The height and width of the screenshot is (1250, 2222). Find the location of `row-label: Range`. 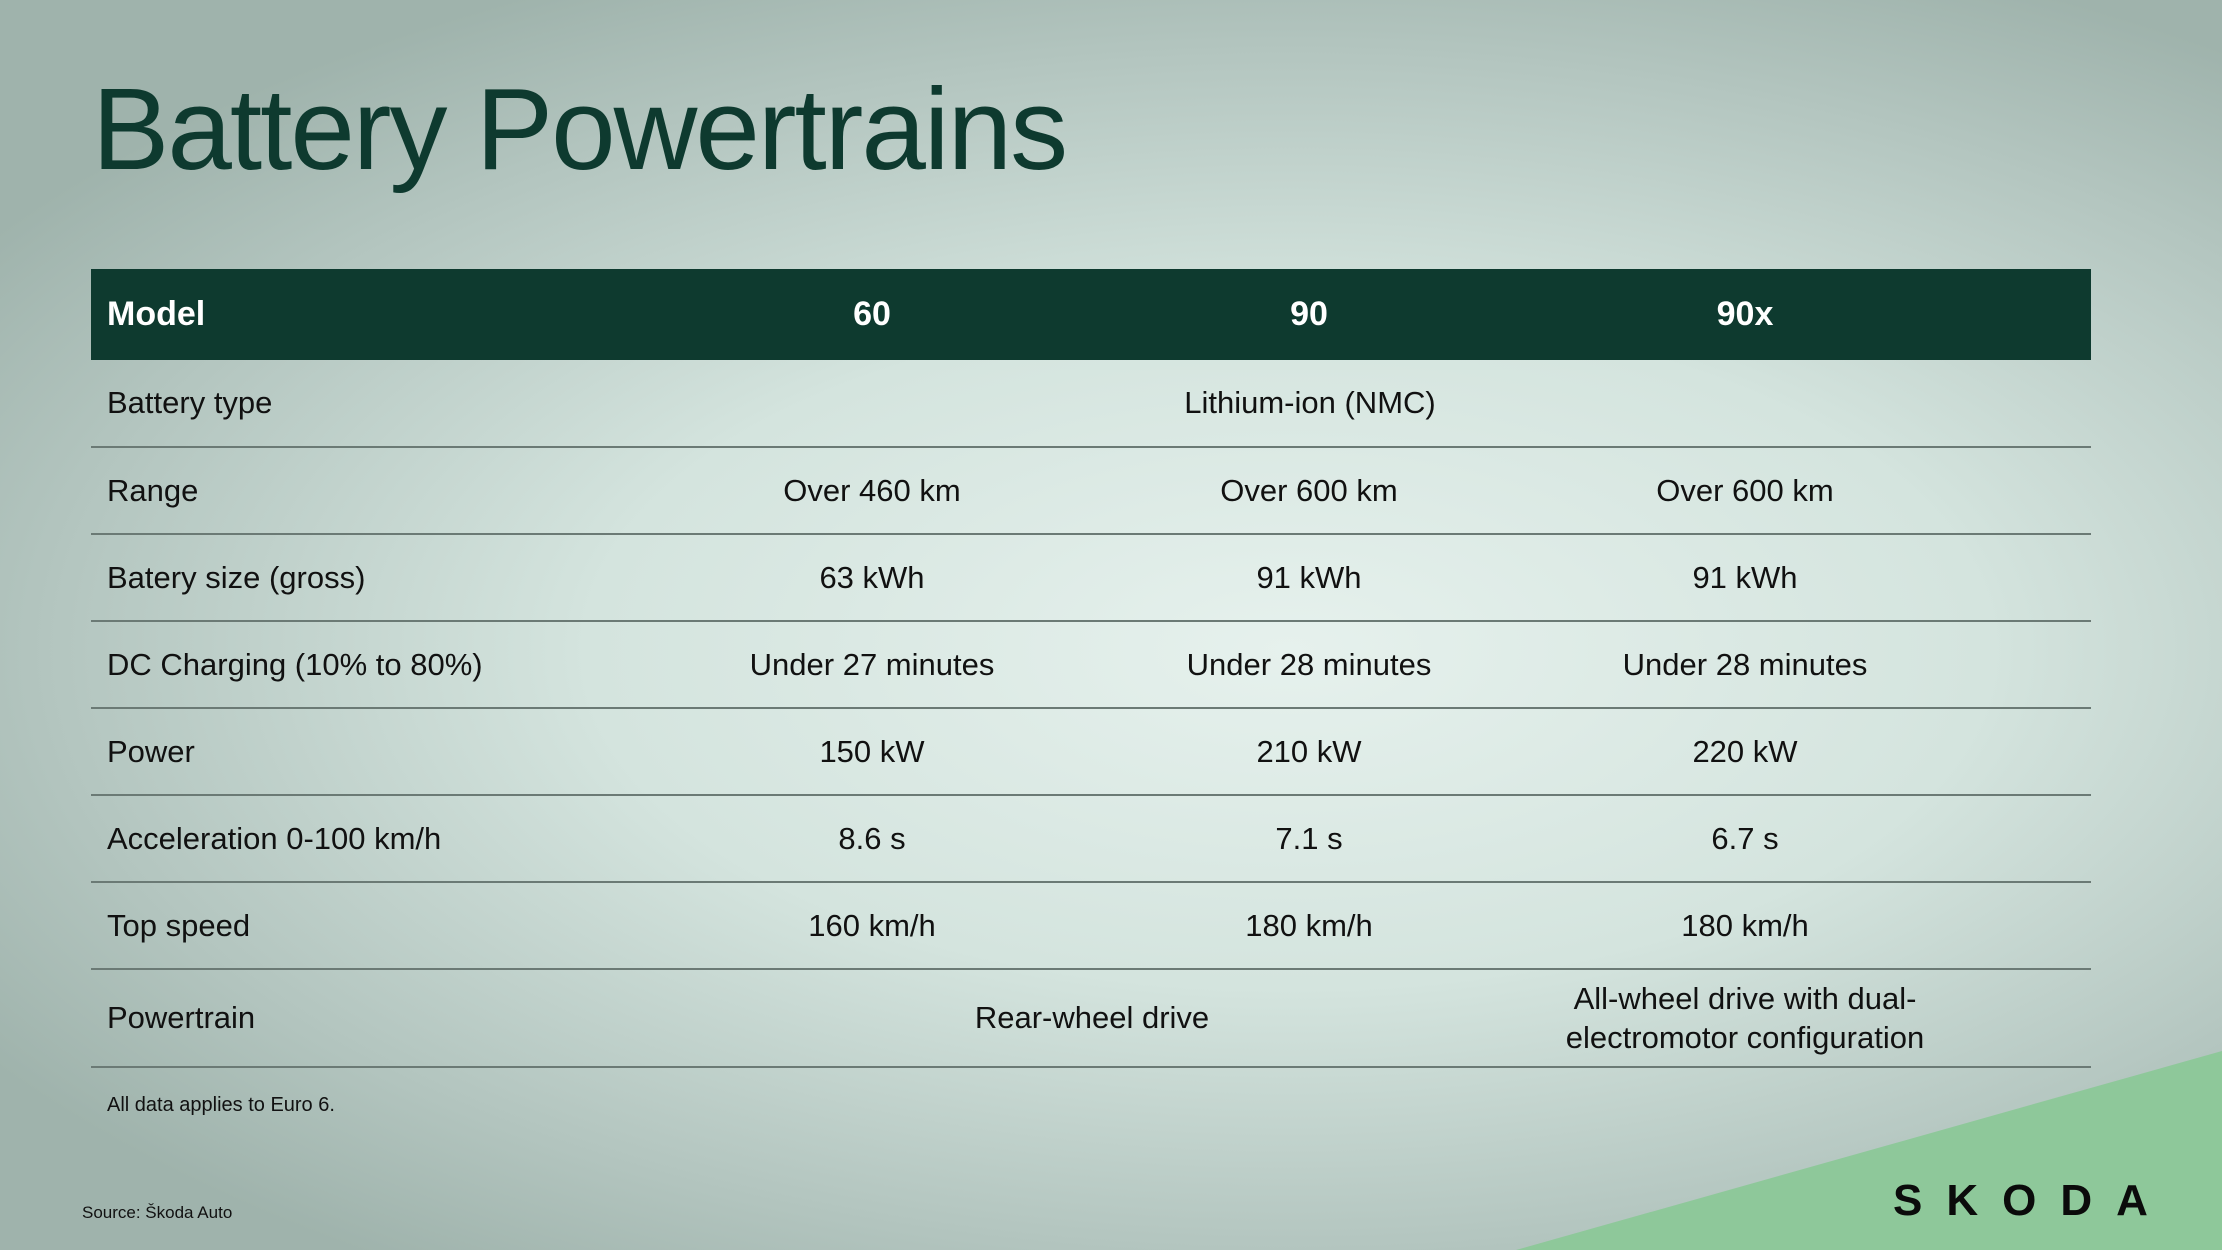

row-label: Range is located at coordinates (153, 490).